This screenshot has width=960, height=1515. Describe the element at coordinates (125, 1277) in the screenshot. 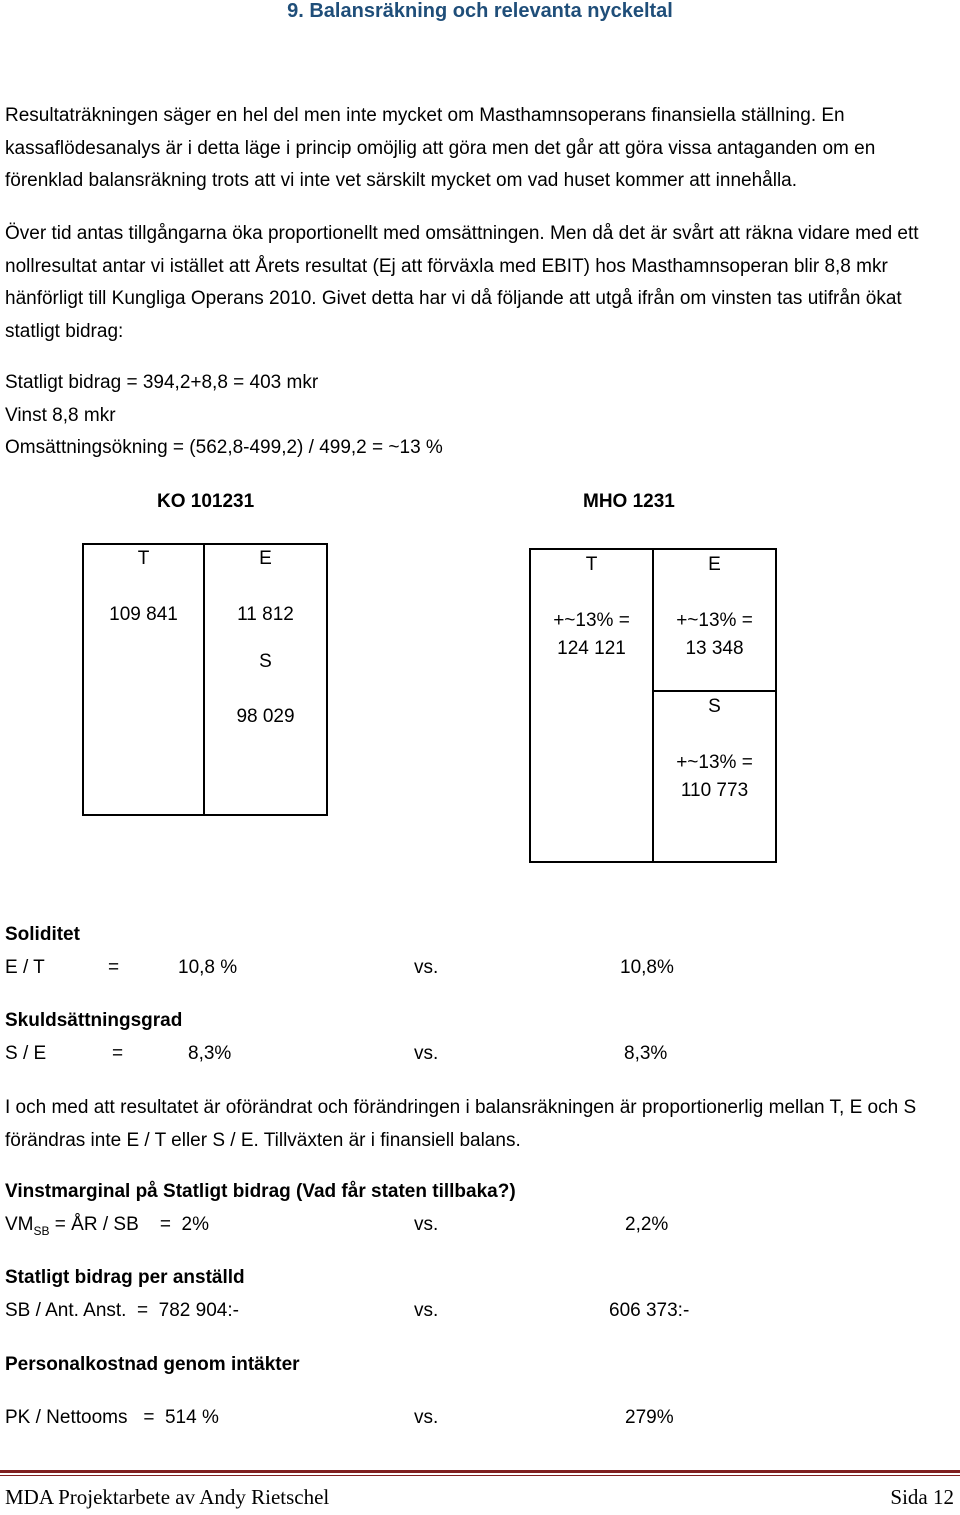

I see `per-anstalld-title: Statligt bidrag per anställd` at that location.